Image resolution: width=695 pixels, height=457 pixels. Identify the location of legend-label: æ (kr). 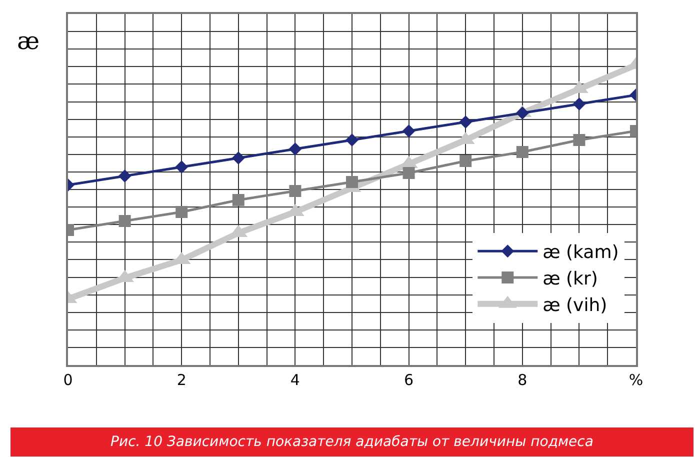
(570, 279).